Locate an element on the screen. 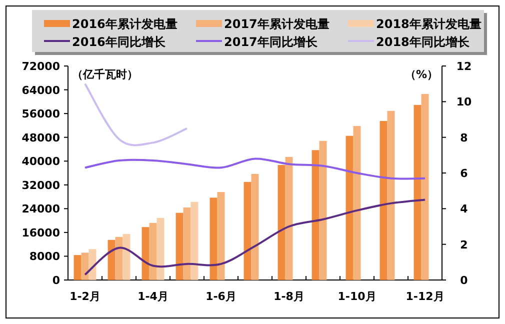 The image size is (505, 324). legend-label: 2018年累计发电量 is located at coordinates (429, 24).